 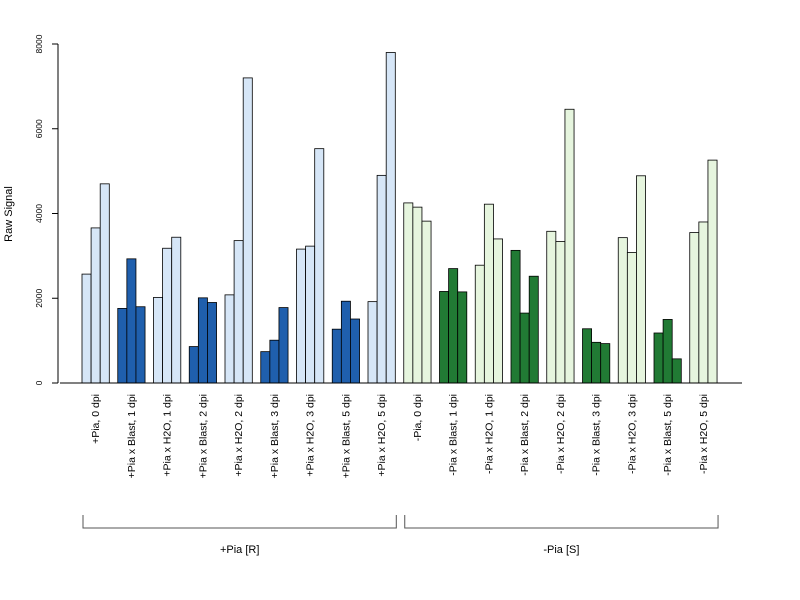 What do you see at coordinates (39, 43) in the screenshot?
I see `y-tick-label: 8000` at bounding box center [39, 43].